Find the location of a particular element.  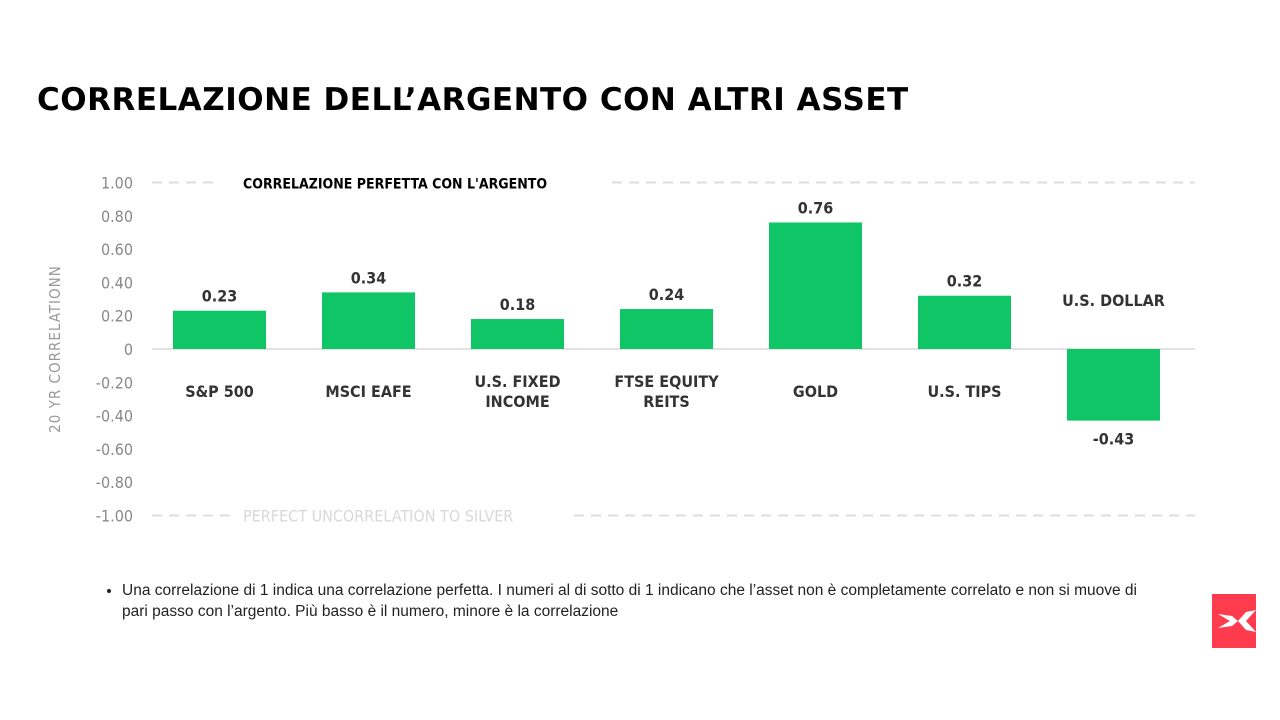

value-label: 0.24 is located at coordinates (667, 294).